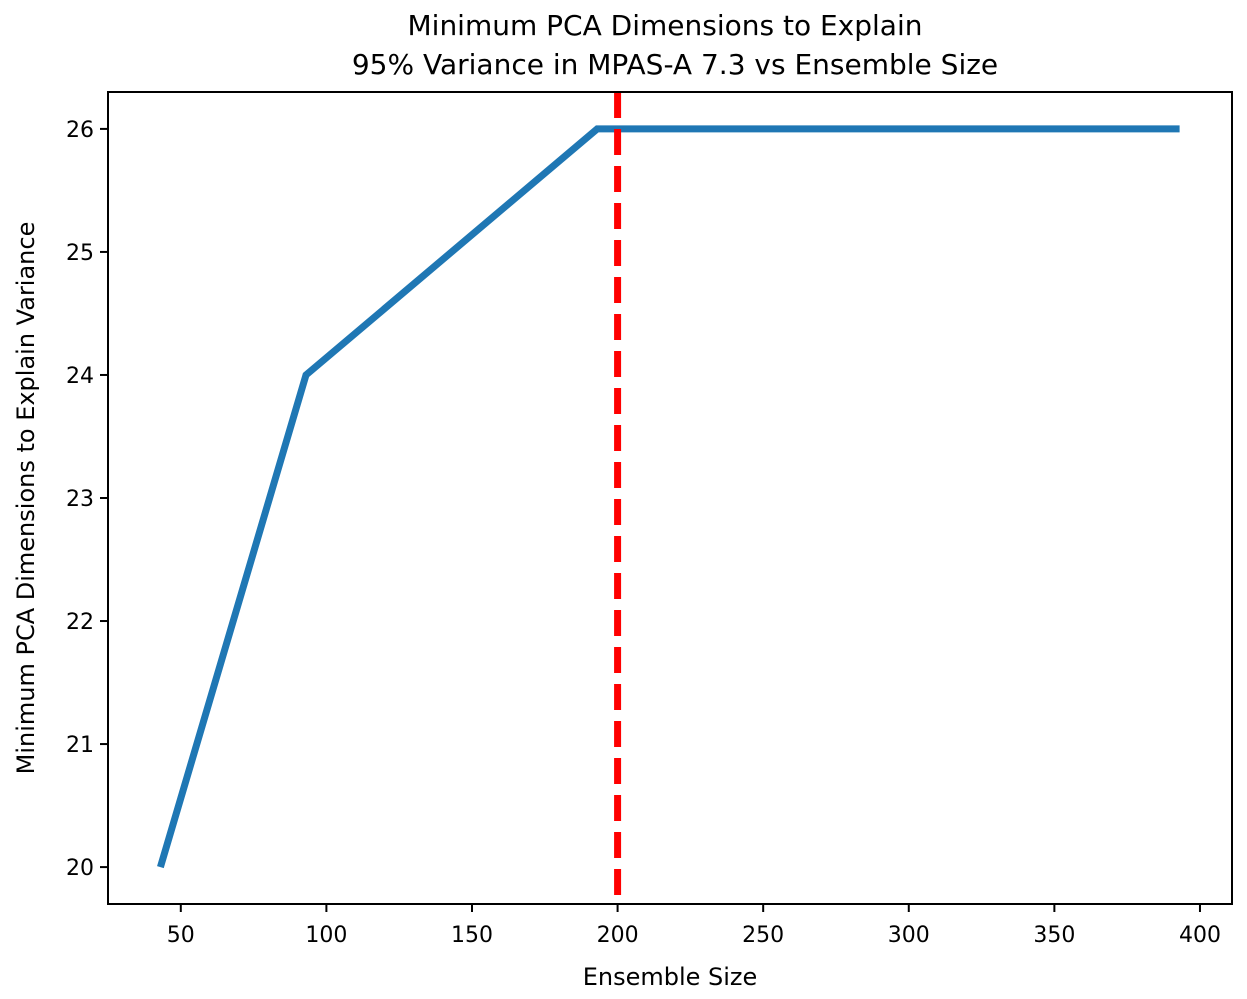  Describe the element at coordinates (472, 935) in the screenshot. I see `x-tick-label: 150` at that location.